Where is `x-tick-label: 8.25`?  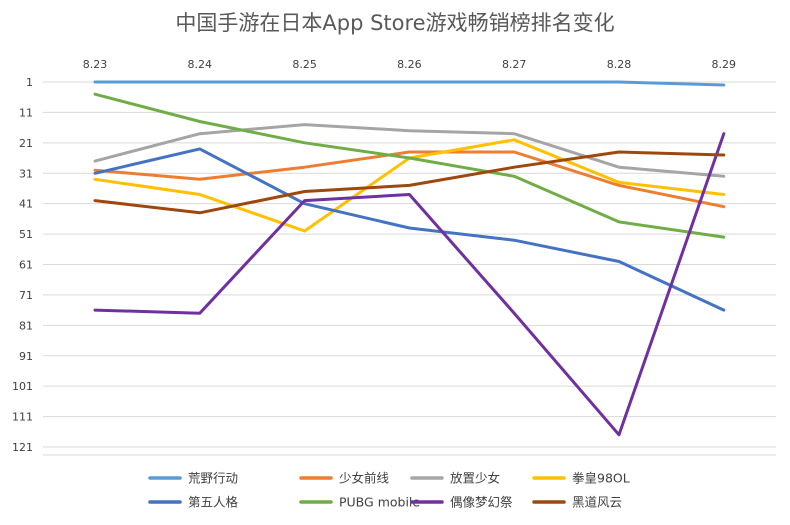 x-tick-label: 8.25 is located at coordinates (304, 64).